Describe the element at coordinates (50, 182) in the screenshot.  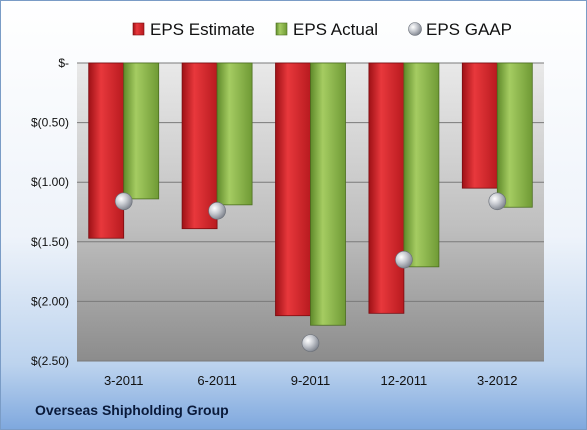
I see `y-tick-label: $(1.00)` at that location.